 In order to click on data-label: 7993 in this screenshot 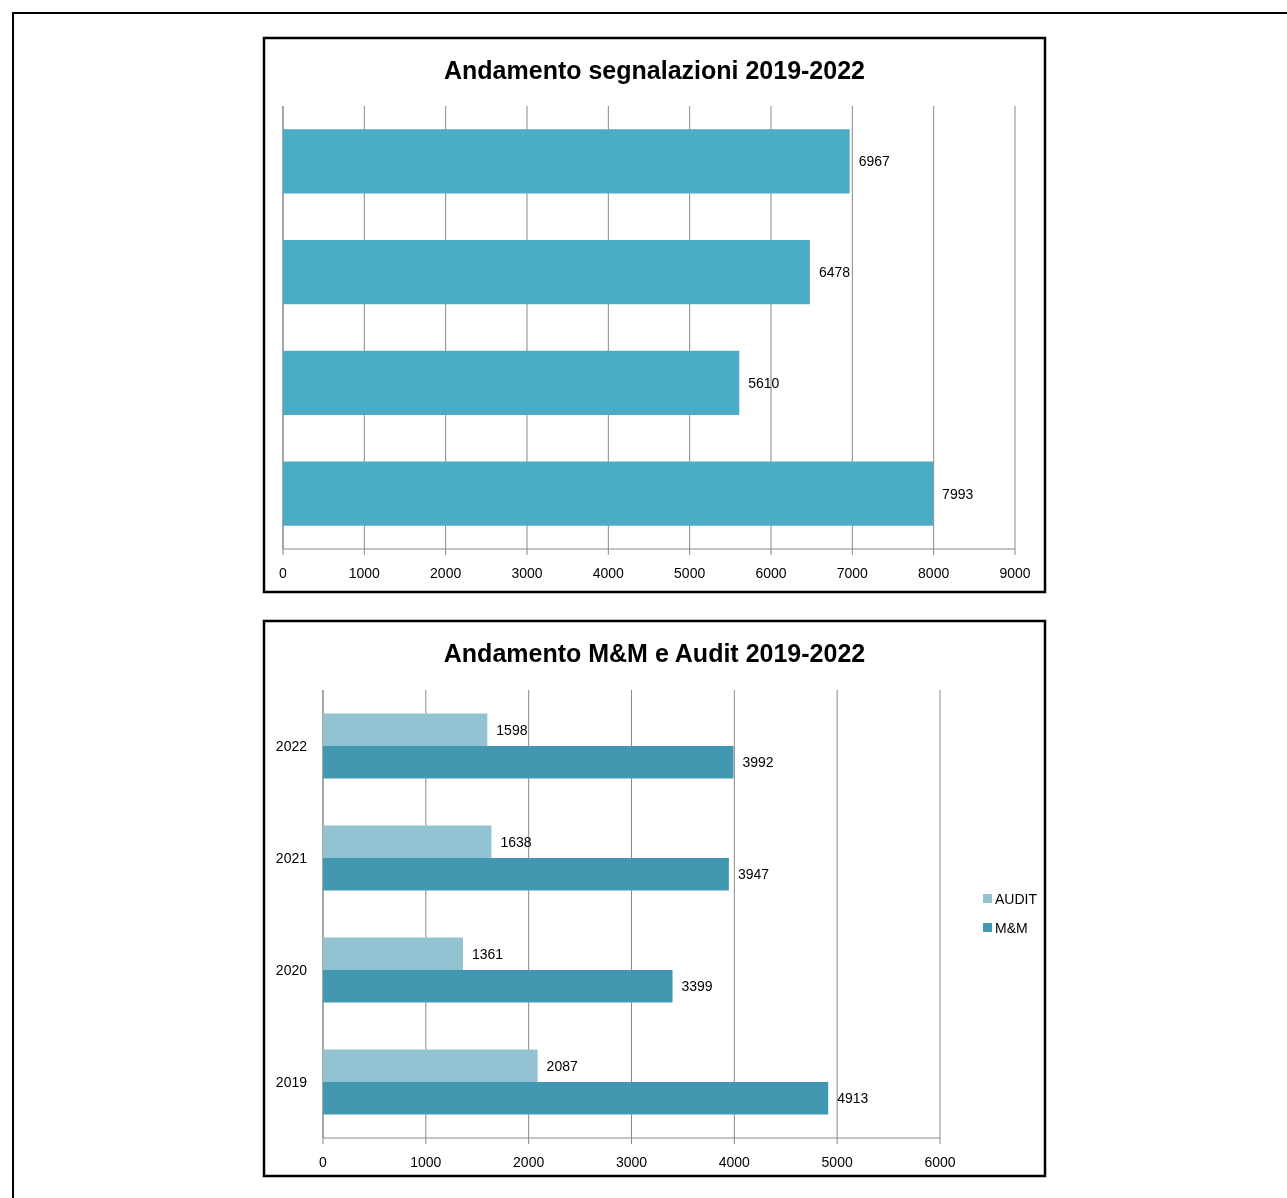, I will do `click(958, 493)`.